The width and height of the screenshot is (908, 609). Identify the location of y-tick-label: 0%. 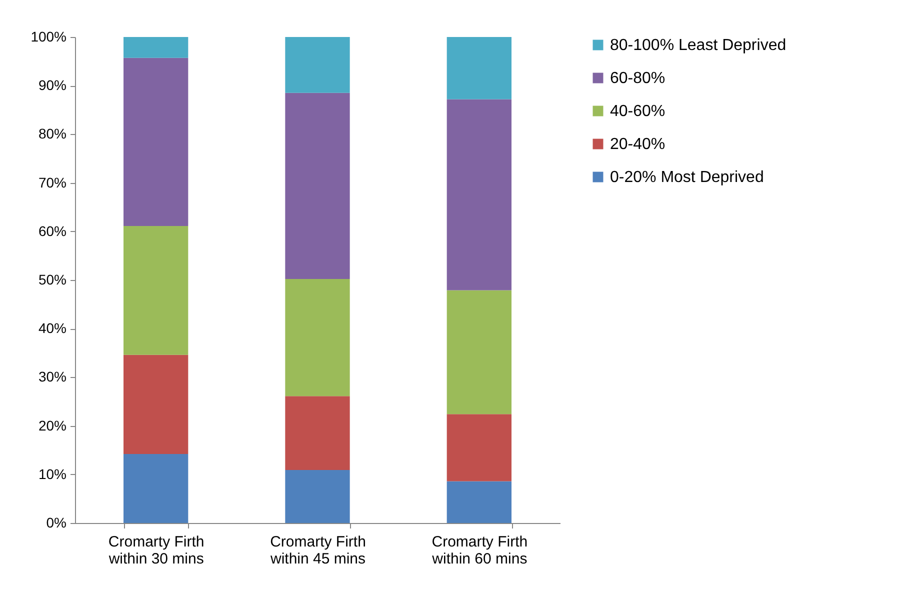
(56, 522).